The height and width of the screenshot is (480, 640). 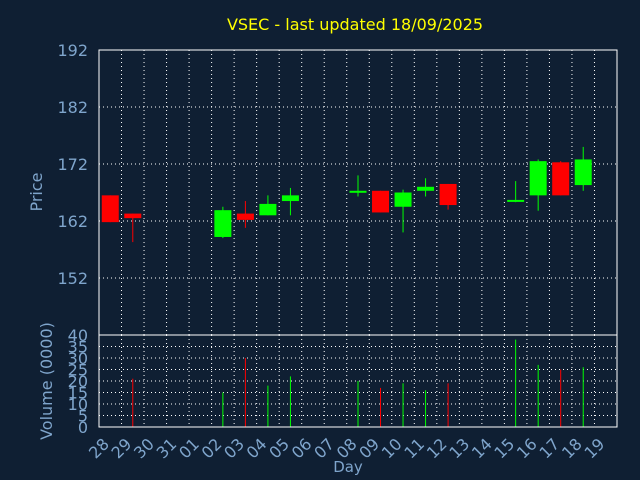 I want to click on price-tick-label: 162, so click(x=72, y=221).